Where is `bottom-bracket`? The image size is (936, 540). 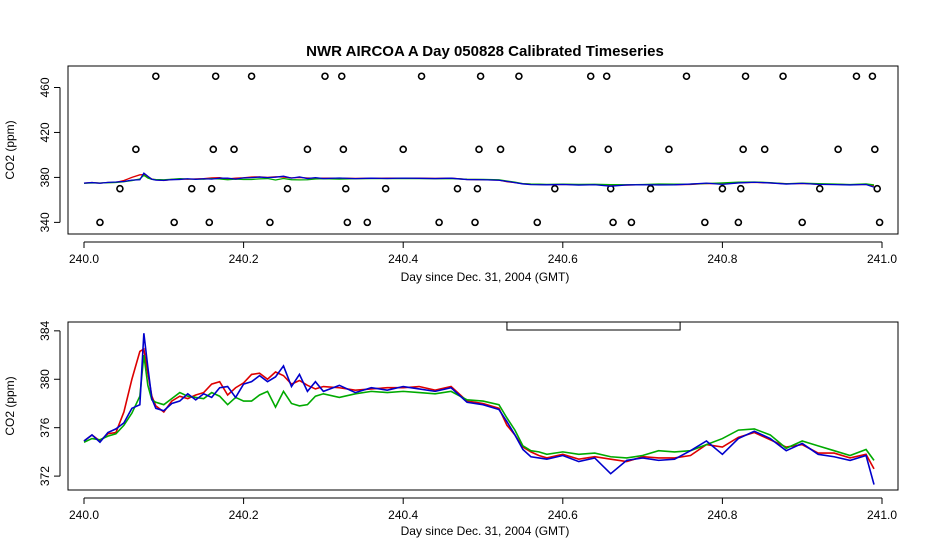 bottom-bracket is located at coordinates (593, 326).